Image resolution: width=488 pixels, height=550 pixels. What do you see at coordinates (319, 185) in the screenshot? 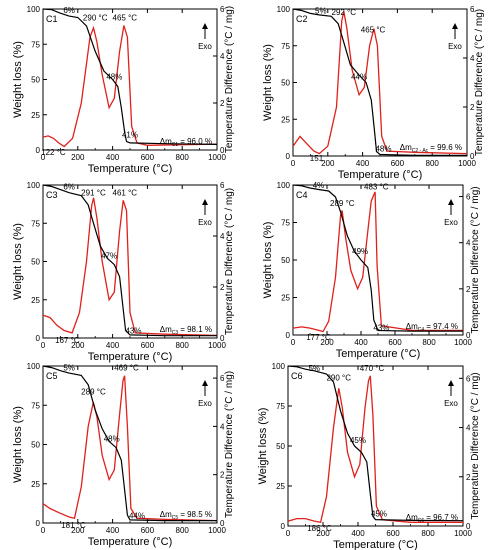
I see `annotation-label: 4%` at bounding box center [319, 185].